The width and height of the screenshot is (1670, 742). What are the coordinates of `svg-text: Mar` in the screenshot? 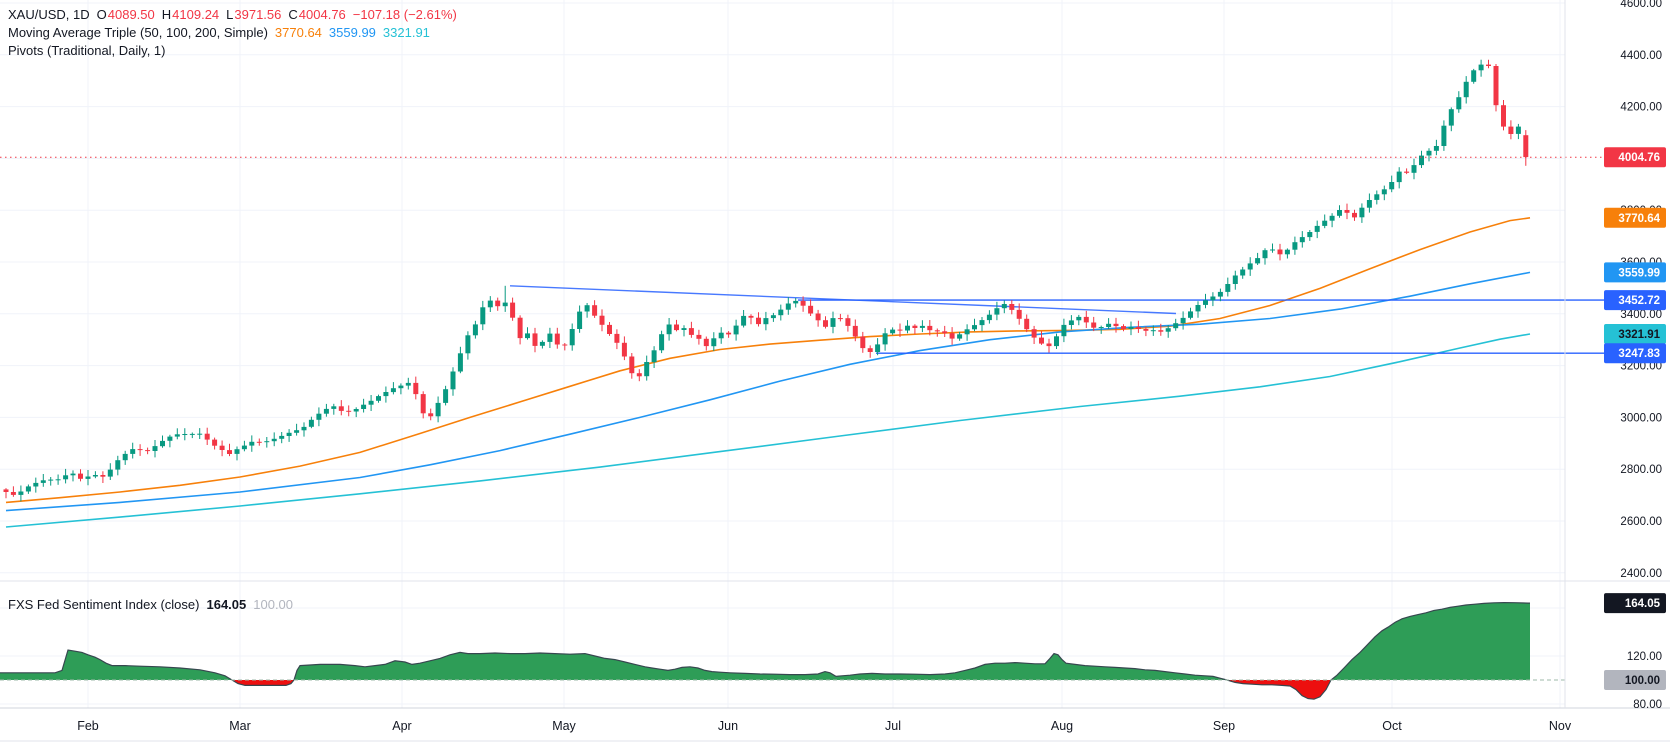 It's located at (240, 726).